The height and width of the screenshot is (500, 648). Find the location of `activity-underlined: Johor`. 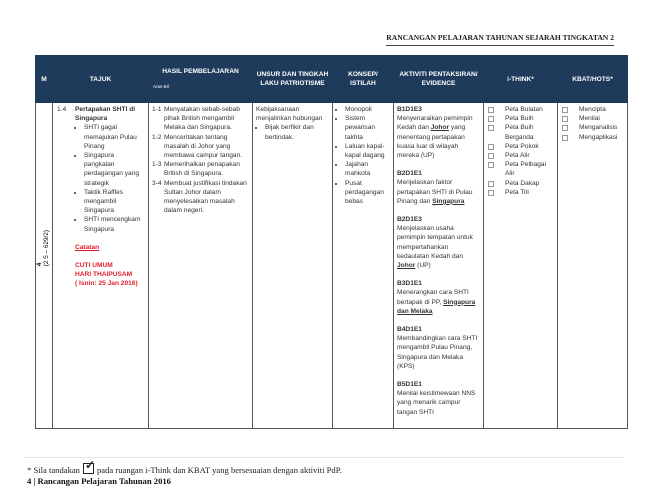

activity-underlined: Johor is located at coordinates (406, 266).